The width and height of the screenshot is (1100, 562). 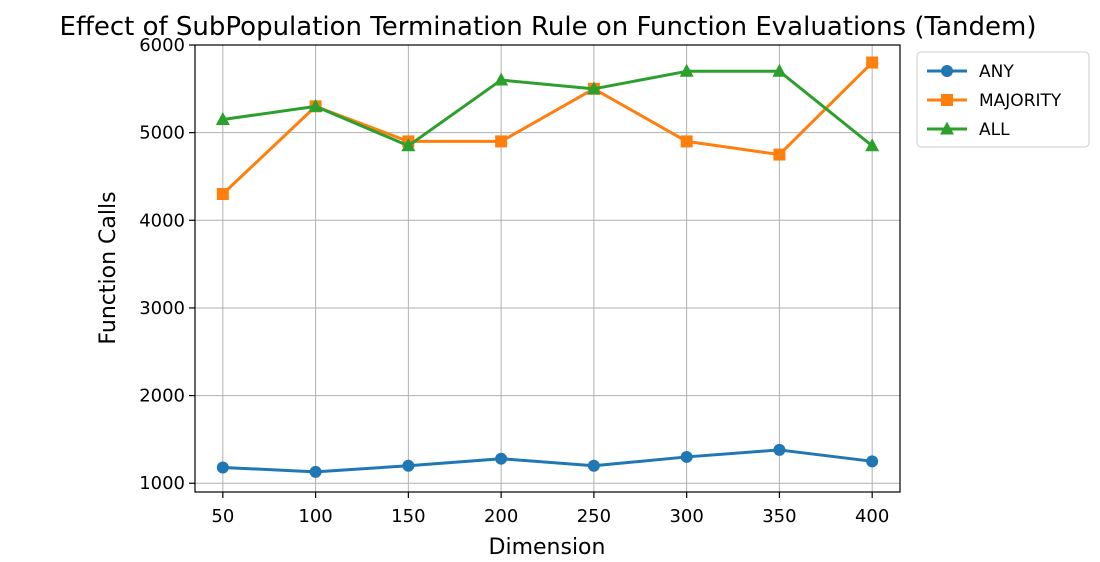 What do you see at coordinates (162, 220) in the screenshot?
I see `y-tick-label: 4000` at bounding box center [162, 220].